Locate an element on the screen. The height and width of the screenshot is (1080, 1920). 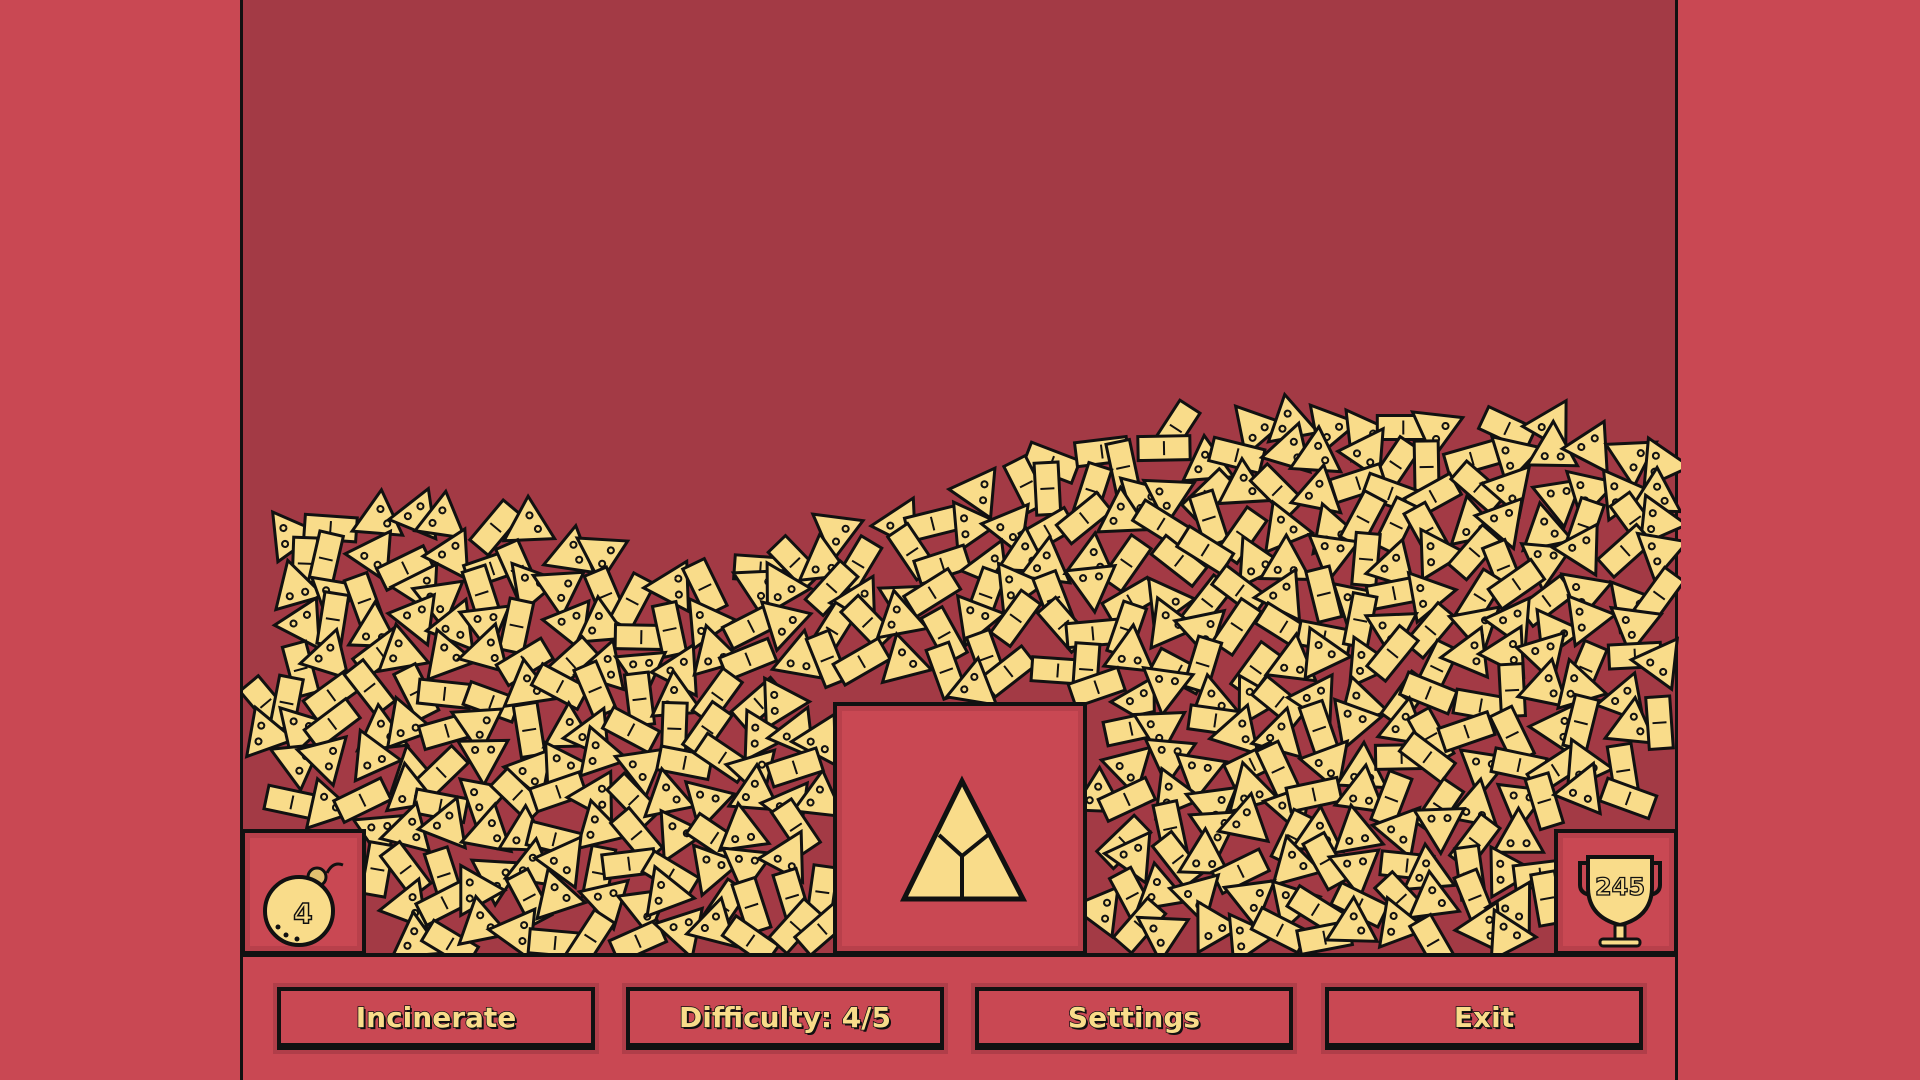
exit-button: Exit is located at coordinates (1484, 1018).